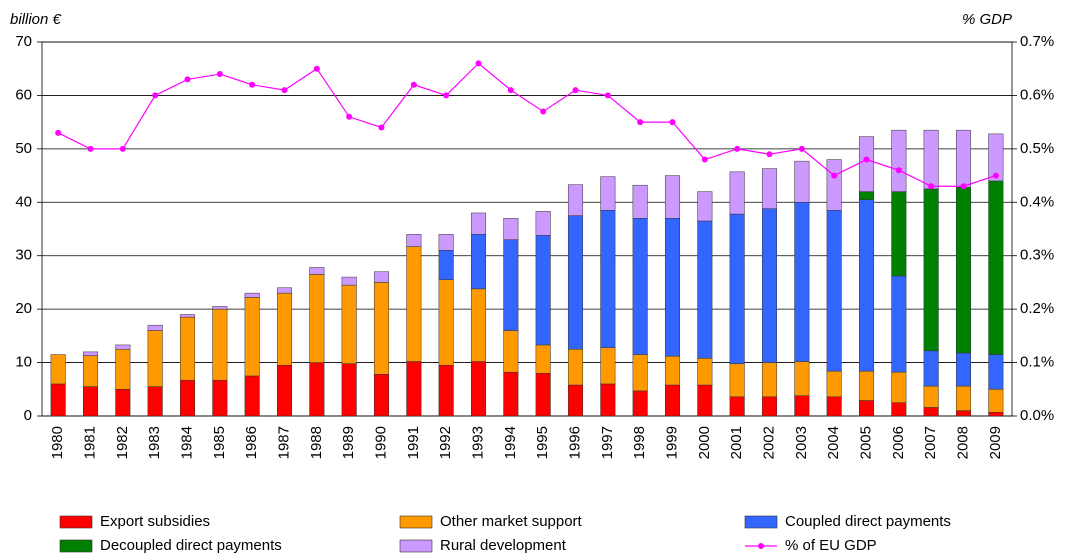  What do you see at coordinates (801, 442) in the screenshot?
I see `x-tick-label: 2003` at bounding box center [801, 442].